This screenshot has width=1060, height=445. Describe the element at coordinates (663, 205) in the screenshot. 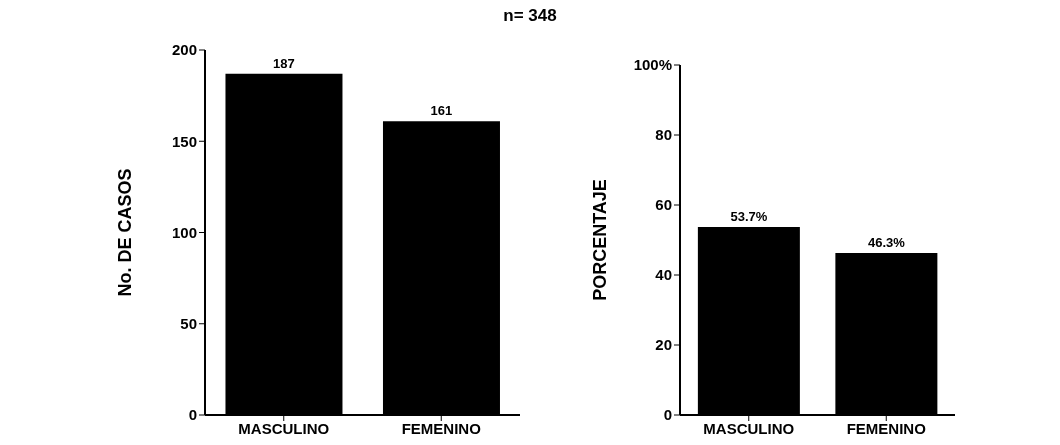

I see `y-tick-label: 60` at that location.